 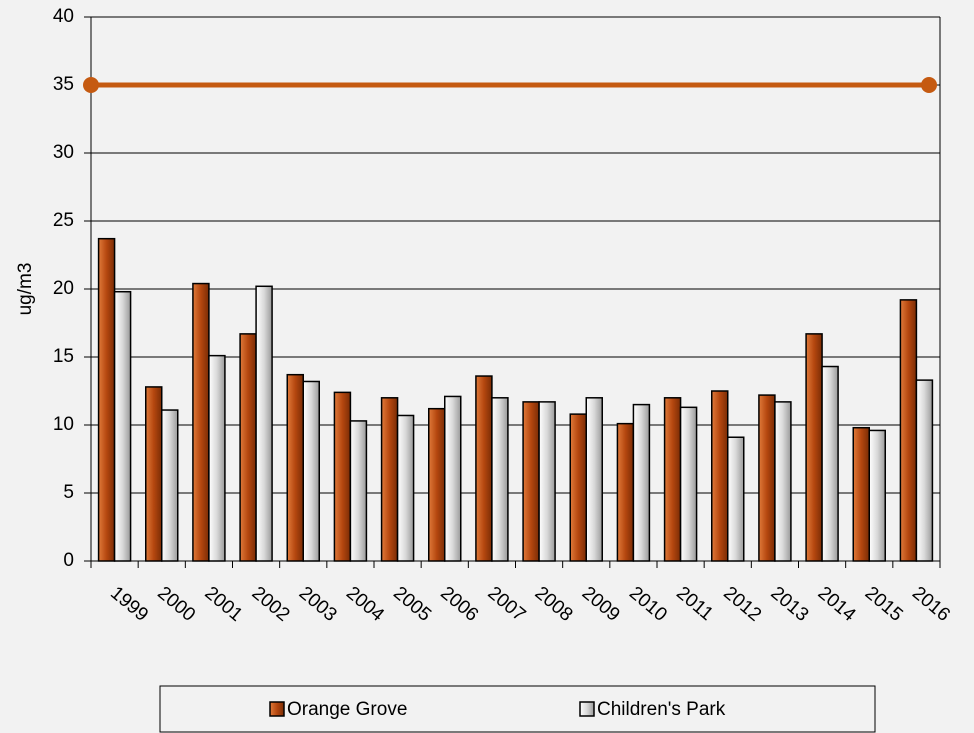 What do you see at coordinates (63, 356) in the screenshot?
I see `y-tick-label: 15` at bounding box center [63, 356].